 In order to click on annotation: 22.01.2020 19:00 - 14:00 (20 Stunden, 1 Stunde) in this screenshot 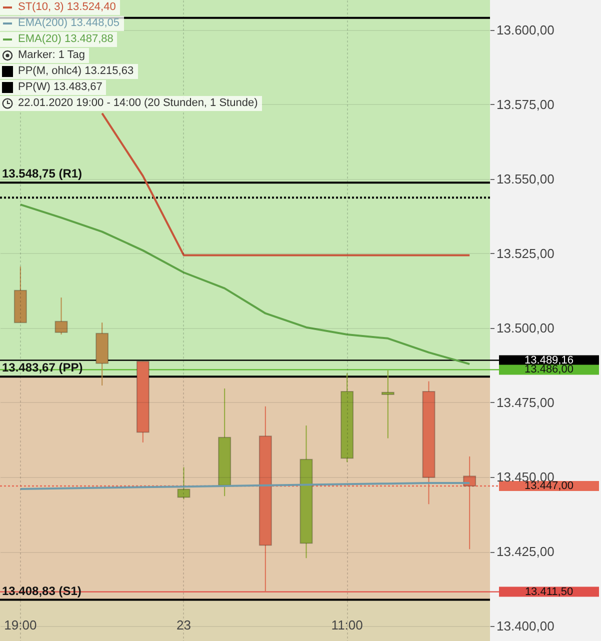, I will do `click(138, 103)`.